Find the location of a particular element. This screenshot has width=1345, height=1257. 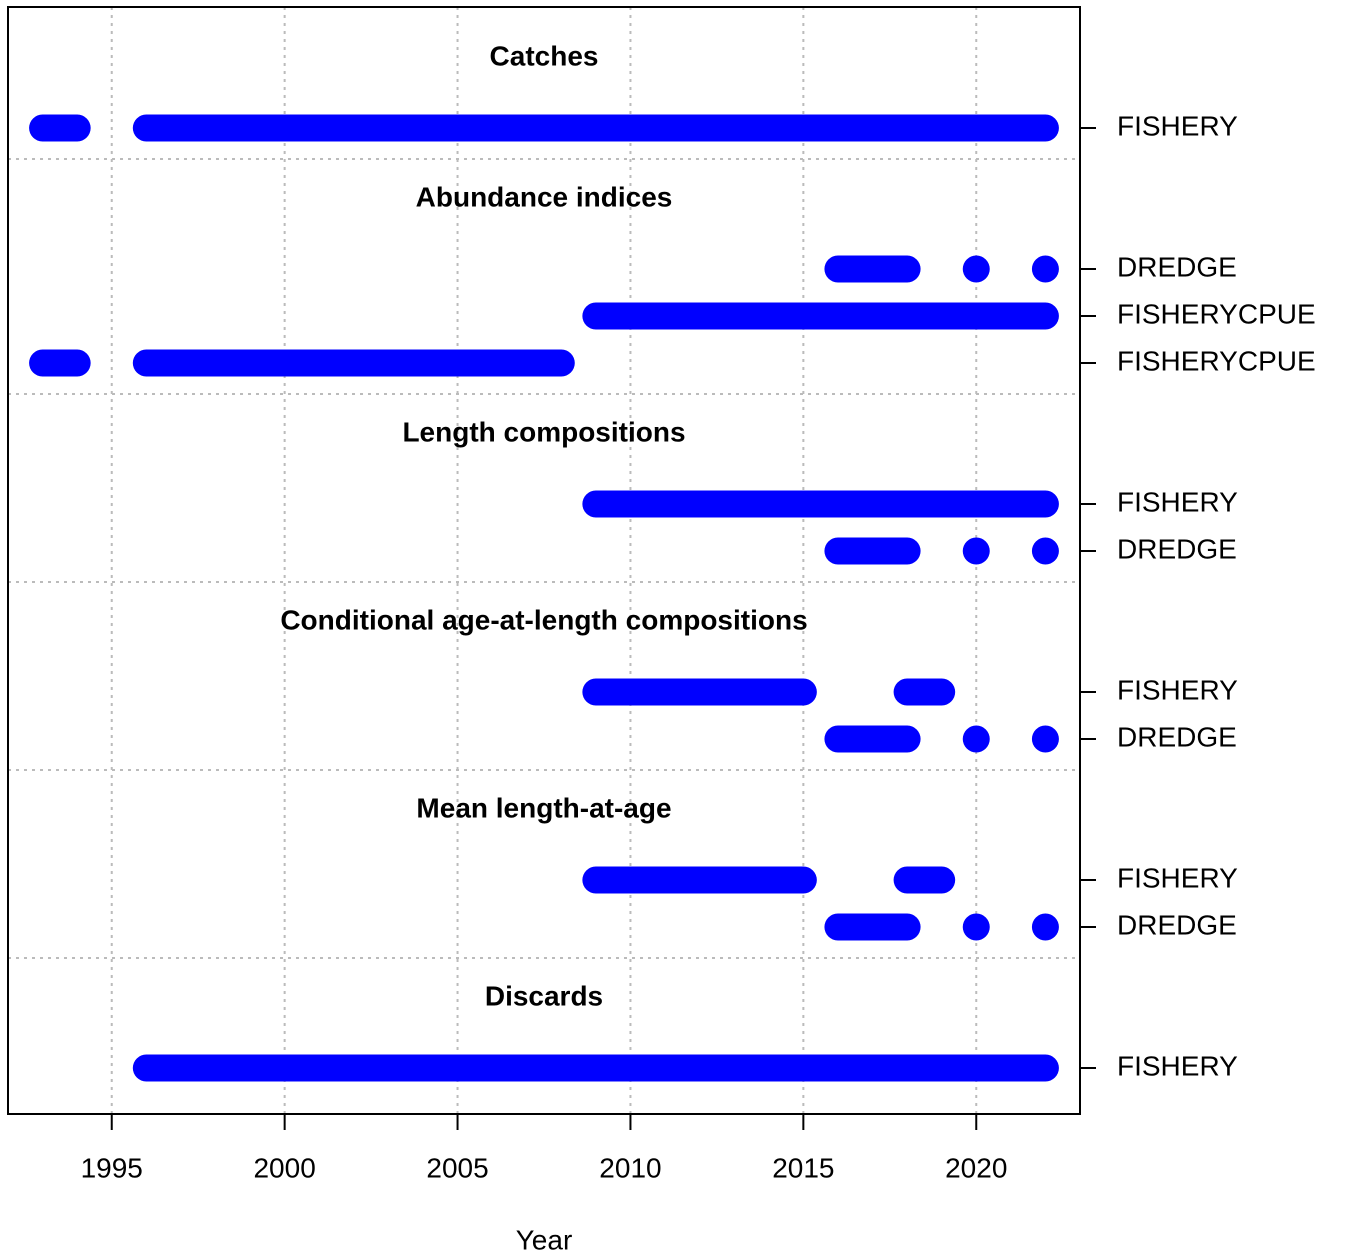

x-tick-label: 2005 is located at coordinates (457, 1167).